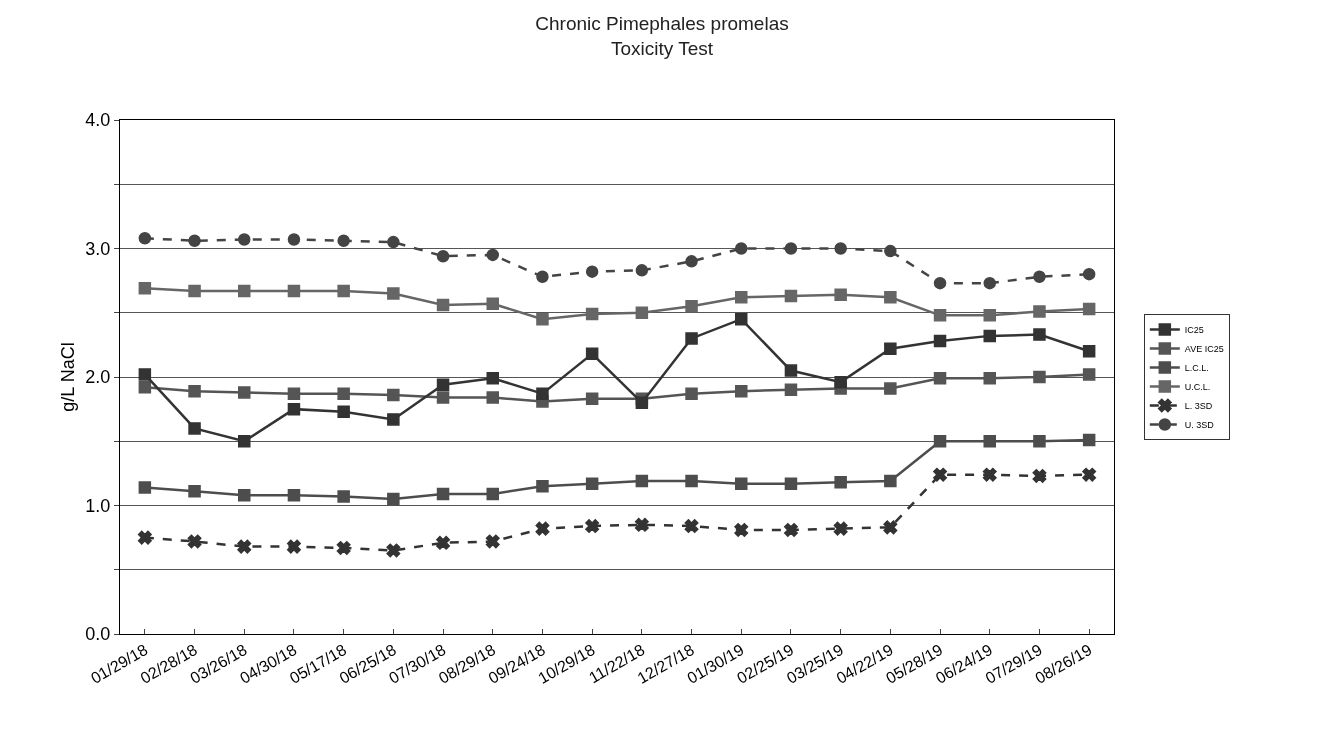 The width and height of the screenshot is (1324, 754). What do you see at coordinates (662, 36) in the screenshot?
I see `chart-title: Chronic Pimephales promelas Toxicity Test` at bounding box center [662, 36].